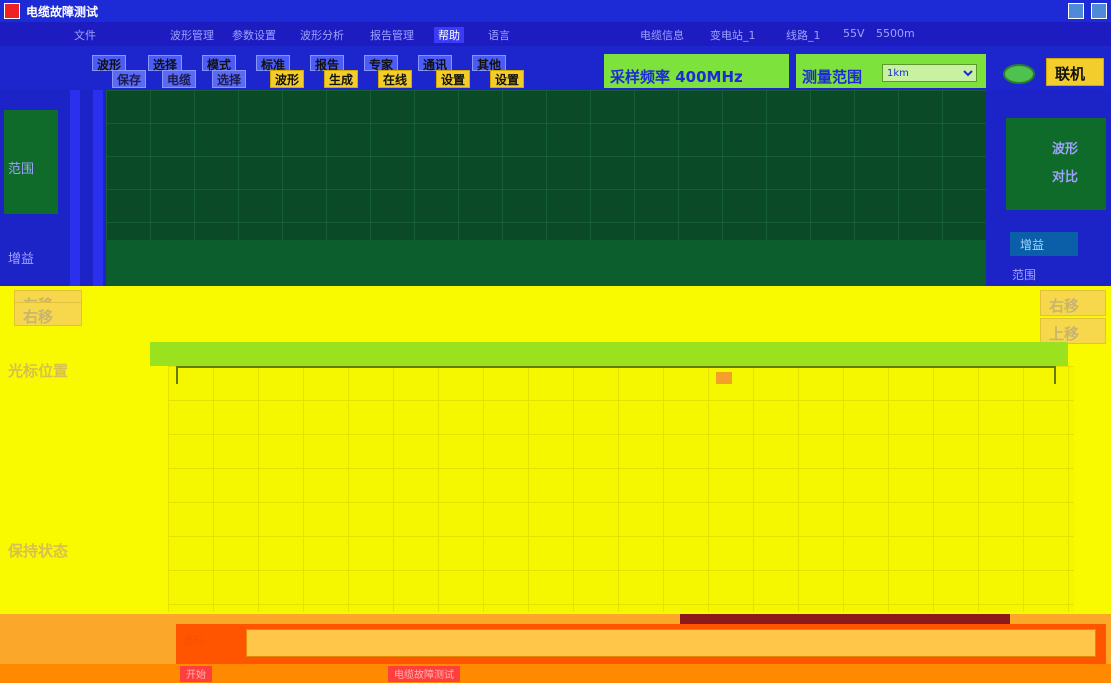  I want to click on waveform-button: 波形, so click(287, 79).